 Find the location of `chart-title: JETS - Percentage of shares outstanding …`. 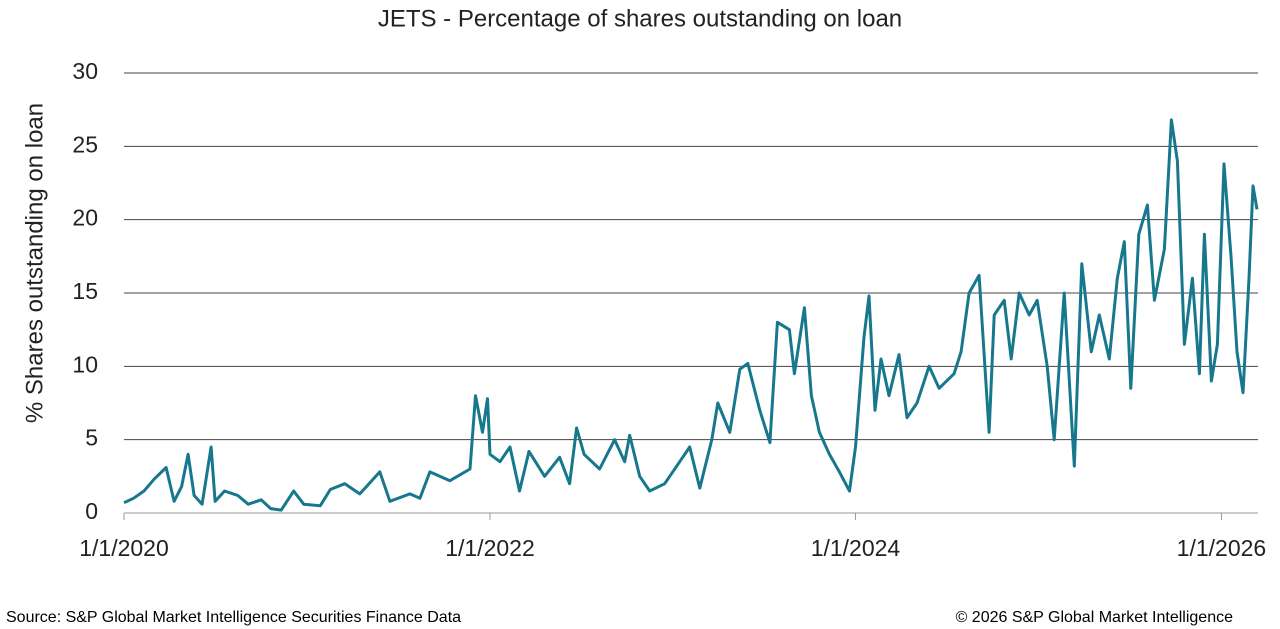

chart-title: JETS - Percentage of shares outstanding … is located at coordinates (640, 18).